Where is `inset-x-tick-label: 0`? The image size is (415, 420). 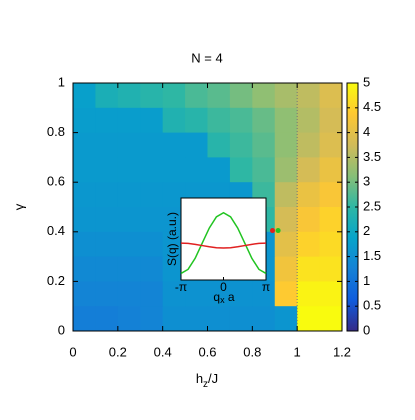
inset-x-tick-label: 0 is located at coordinates (223, 287).